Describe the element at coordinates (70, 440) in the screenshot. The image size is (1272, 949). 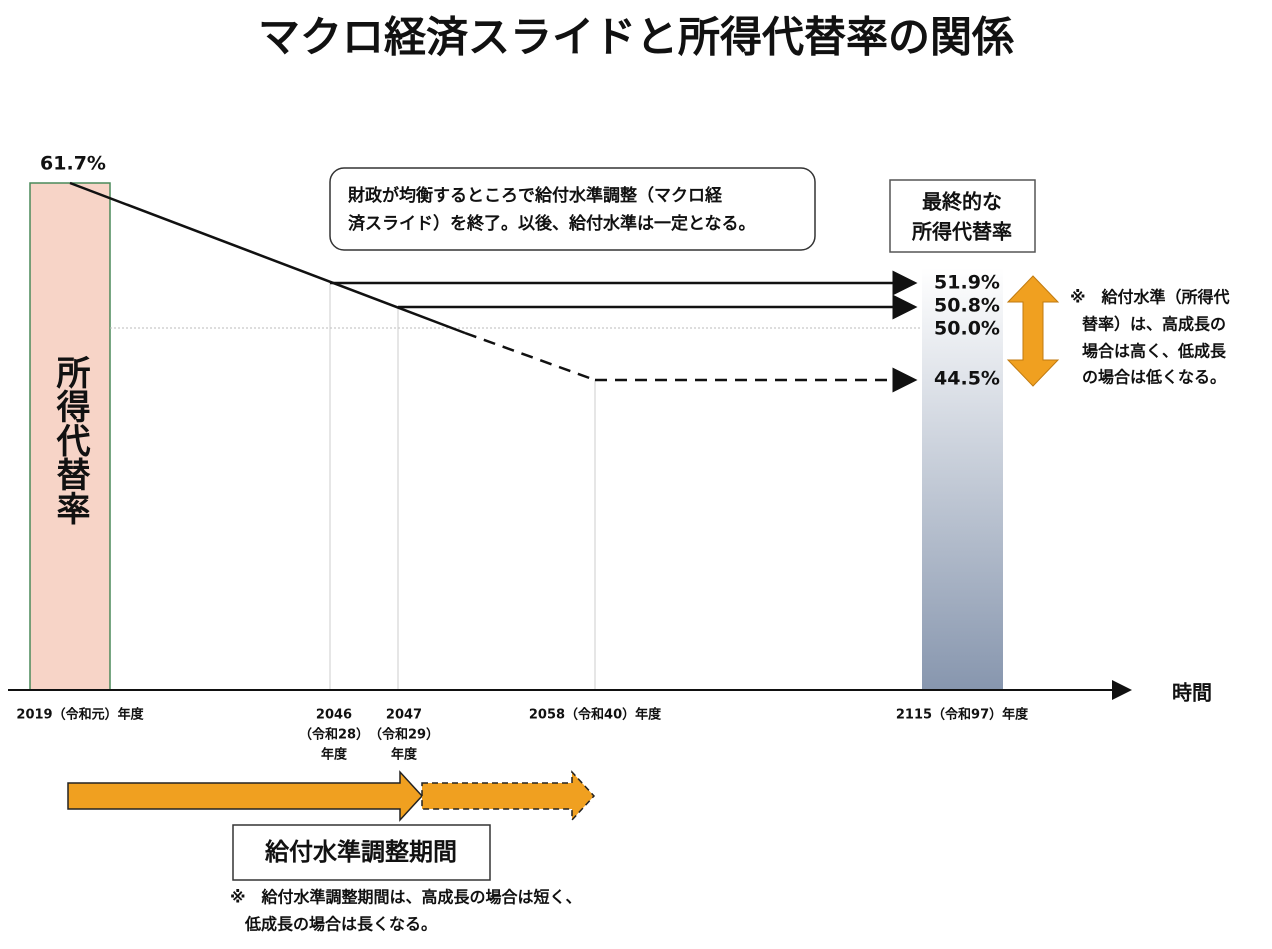
I see `bar-label: 所得代替率` at that location.